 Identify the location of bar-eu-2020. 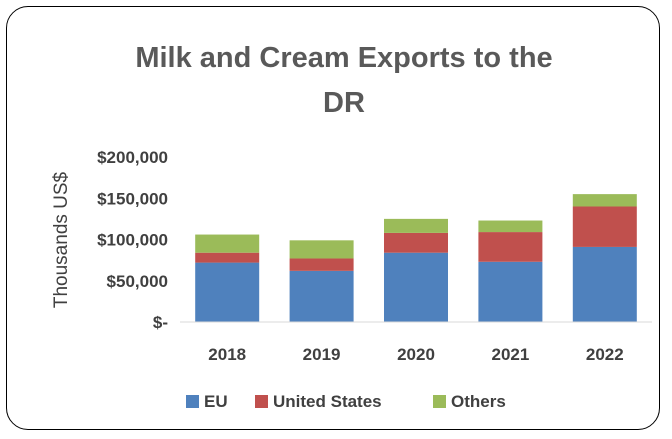
(416, 287).